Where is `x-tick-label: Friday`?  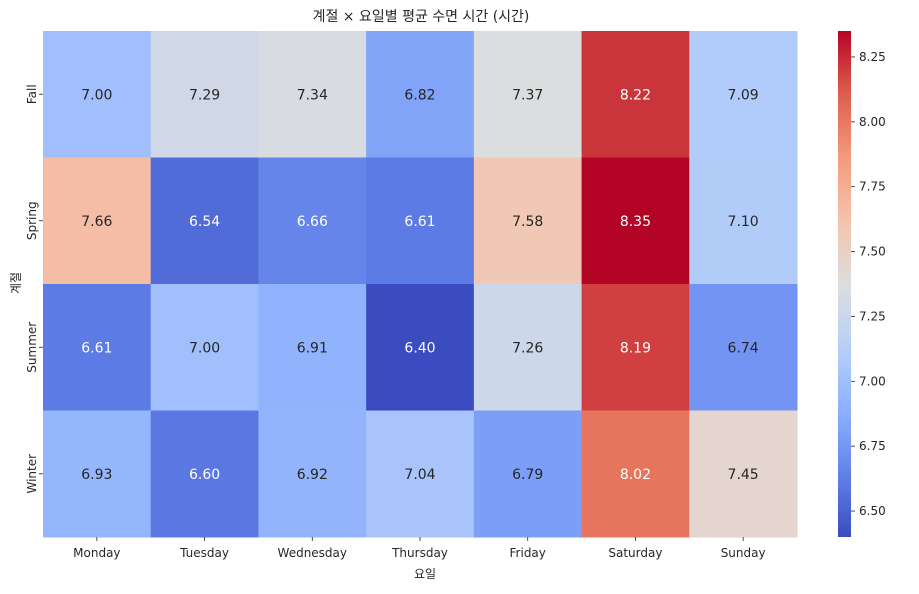
x-tick-label: Friday is located at coordinates (528, 553).